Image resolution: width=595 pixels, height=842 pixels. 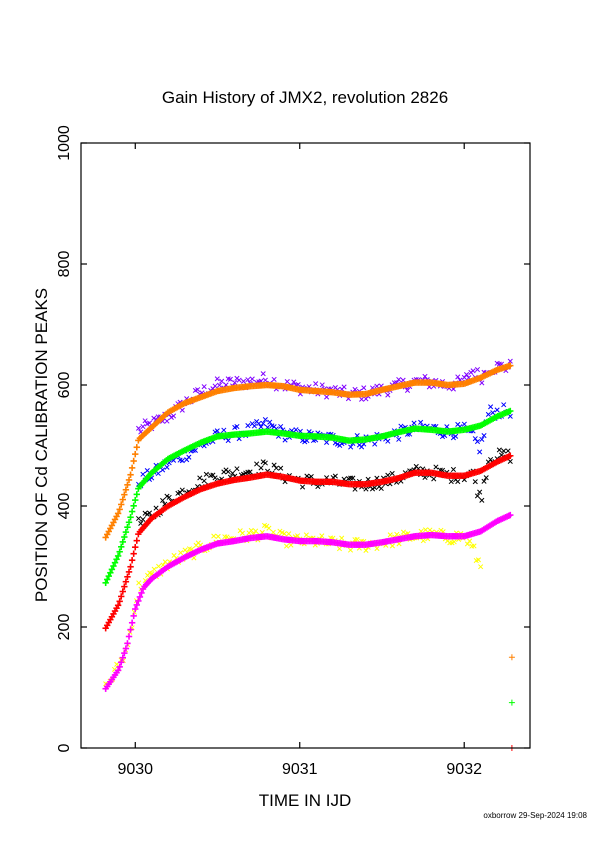 What do you see at coordinates (305, 97) in the screenshot?
I see `chart-title: Gain History of JMX2, revolution 2826` at bounding box center [305, 97].